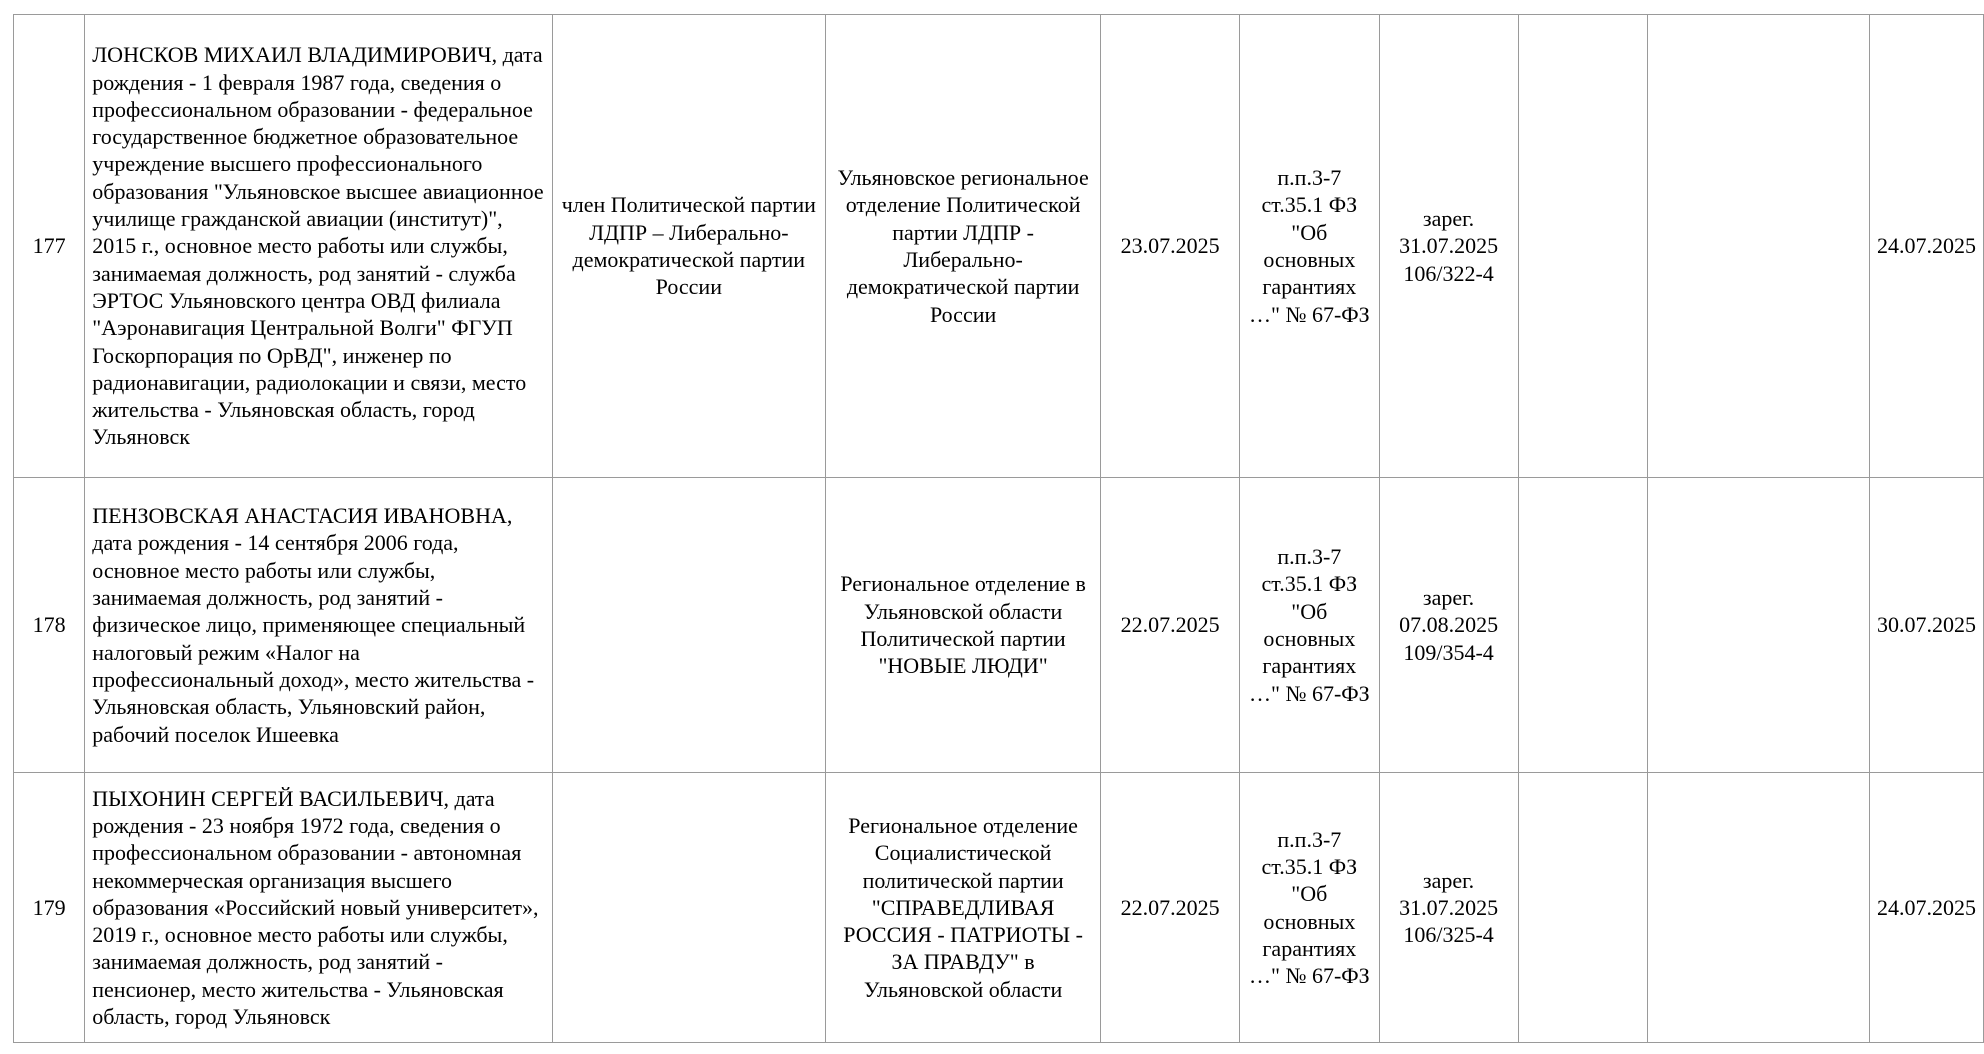  Describe the element at coordinates (1448, 246) in the screenshot. I see `registration-status: зарег. 31.07.2025 106/322-4` at that location.